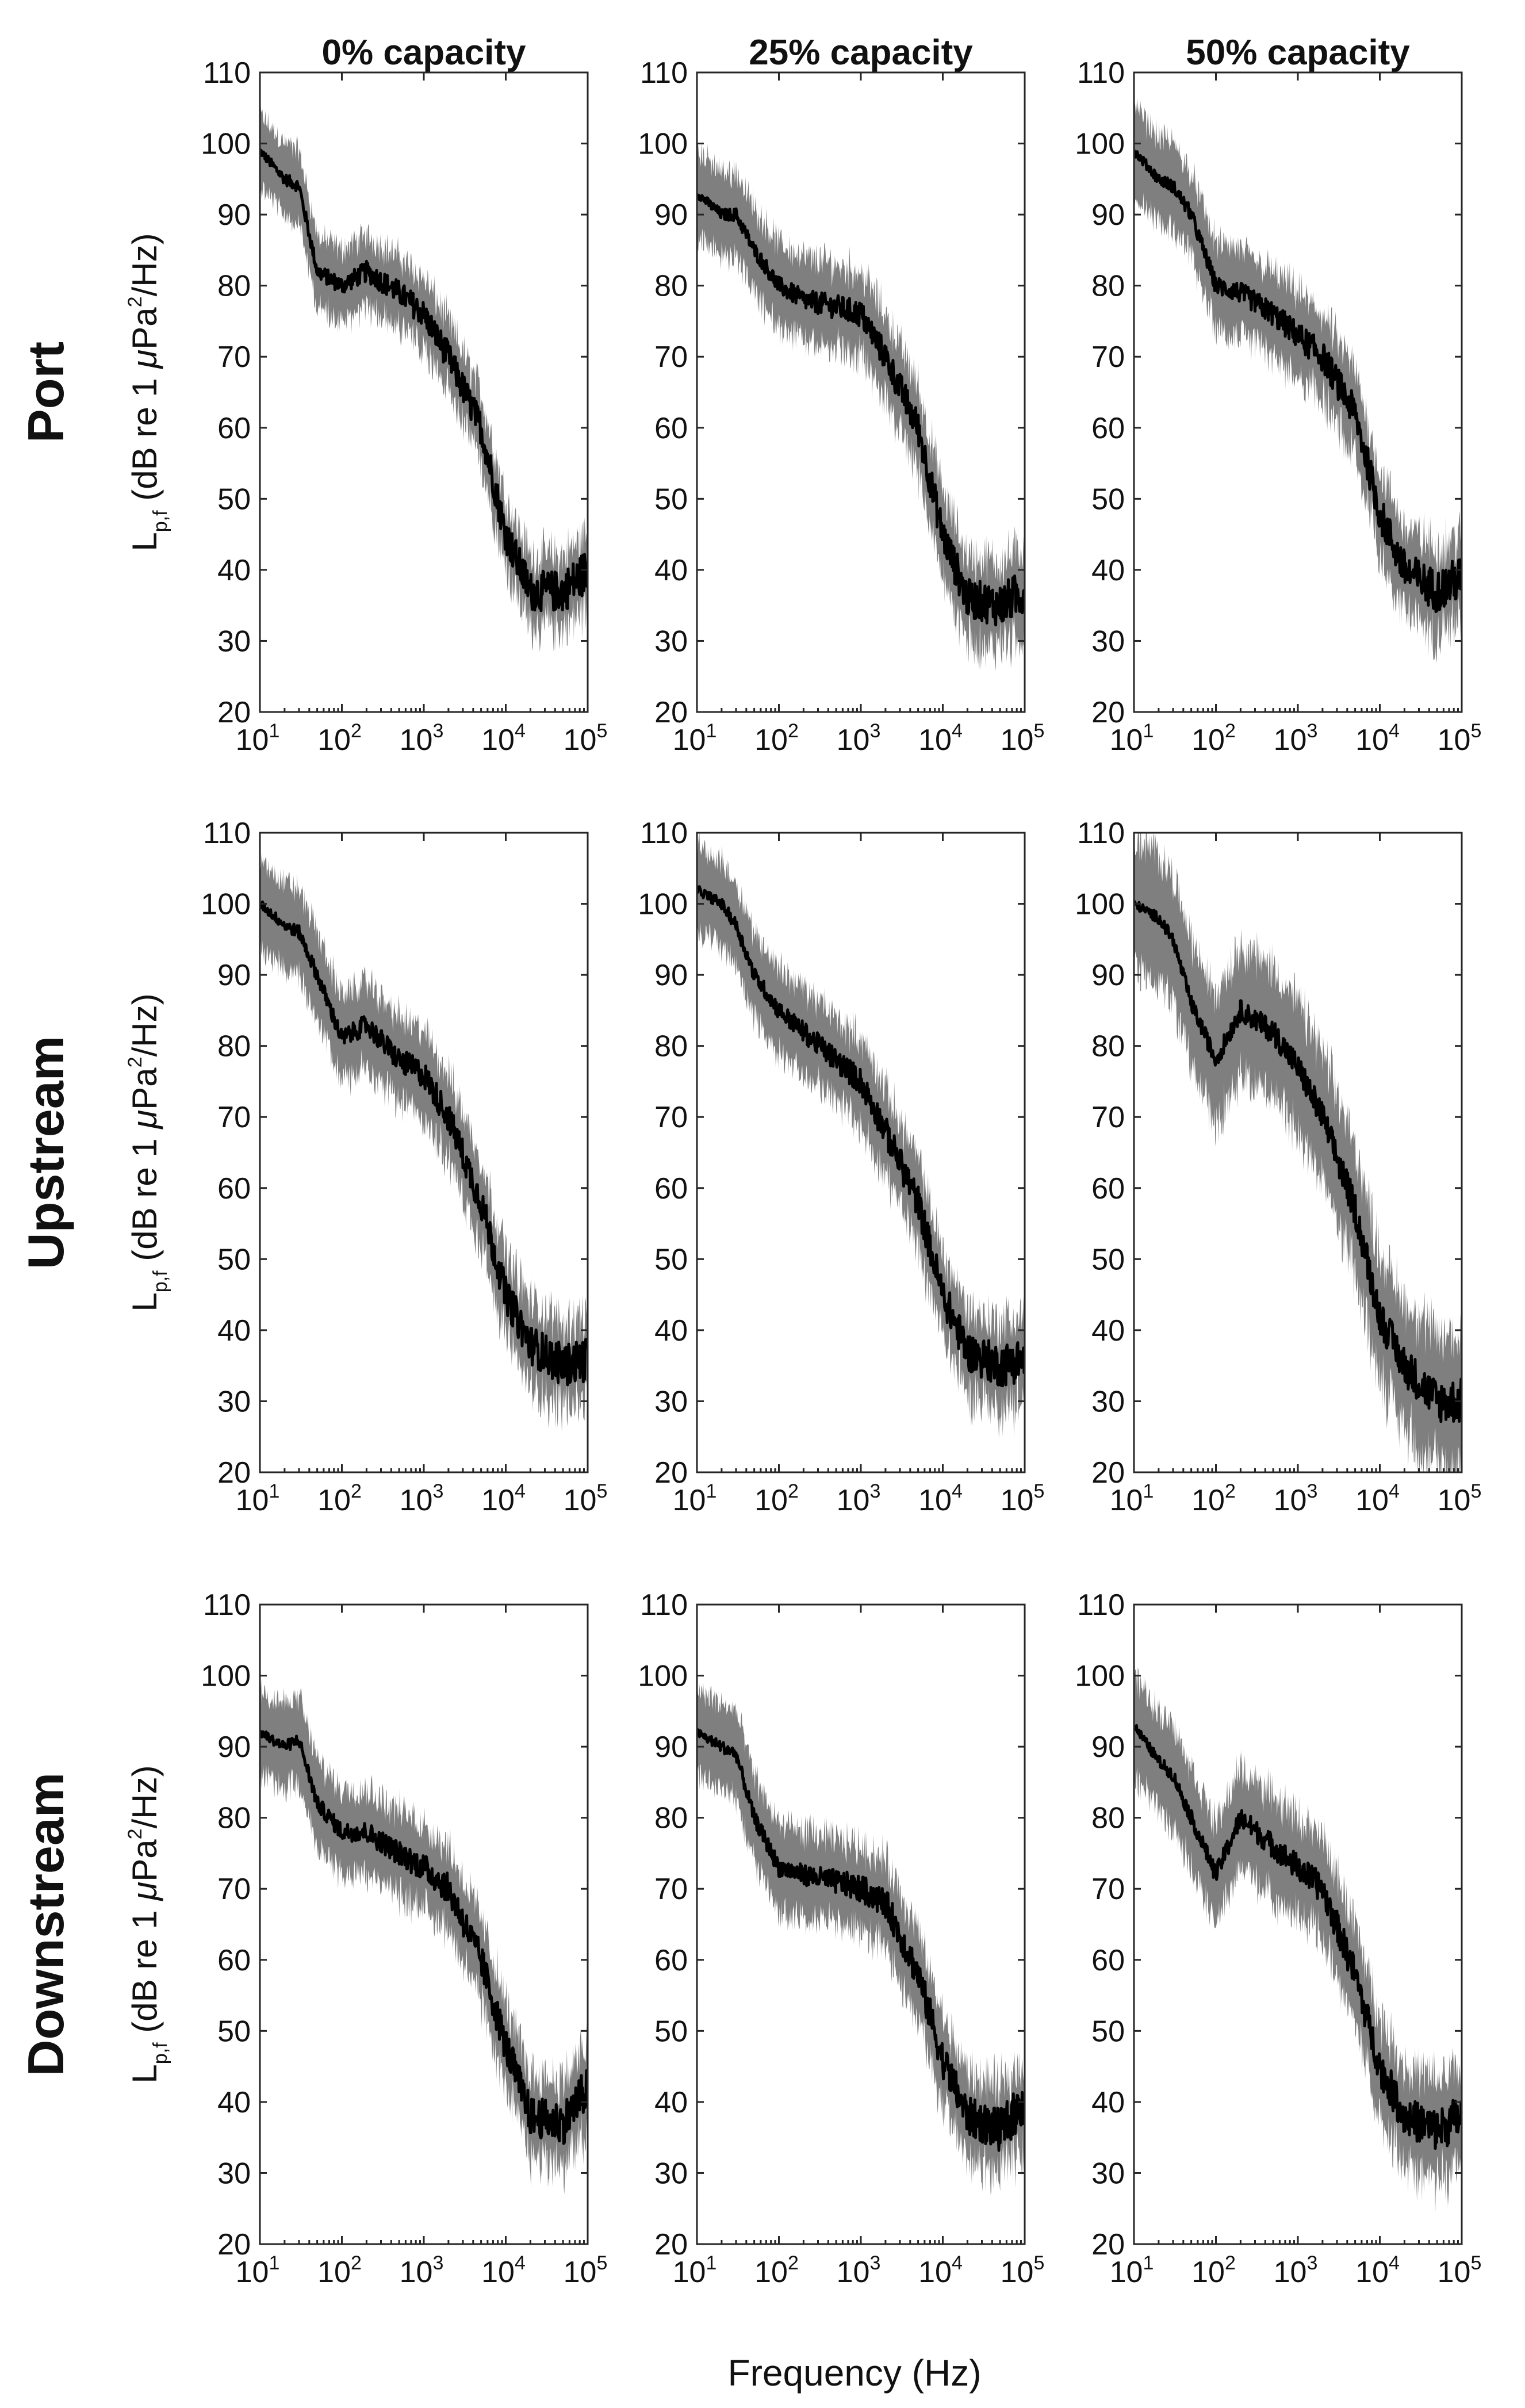 The image size is (1525, 2408). I want to click on spread-band, so click(1298, 1152).